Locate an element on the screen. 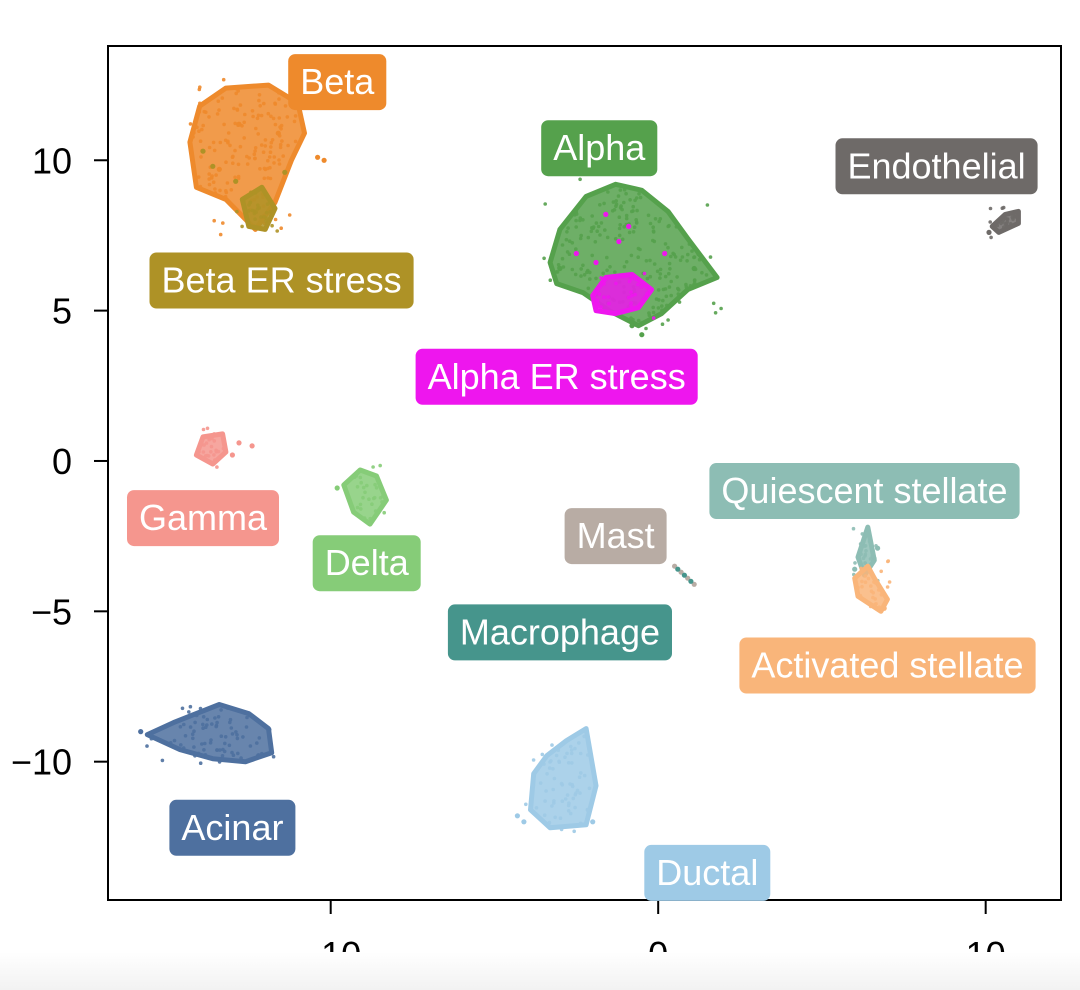 The image size is (1080, 990). y-tick-label: −10 is located at coordinates (41, 762).